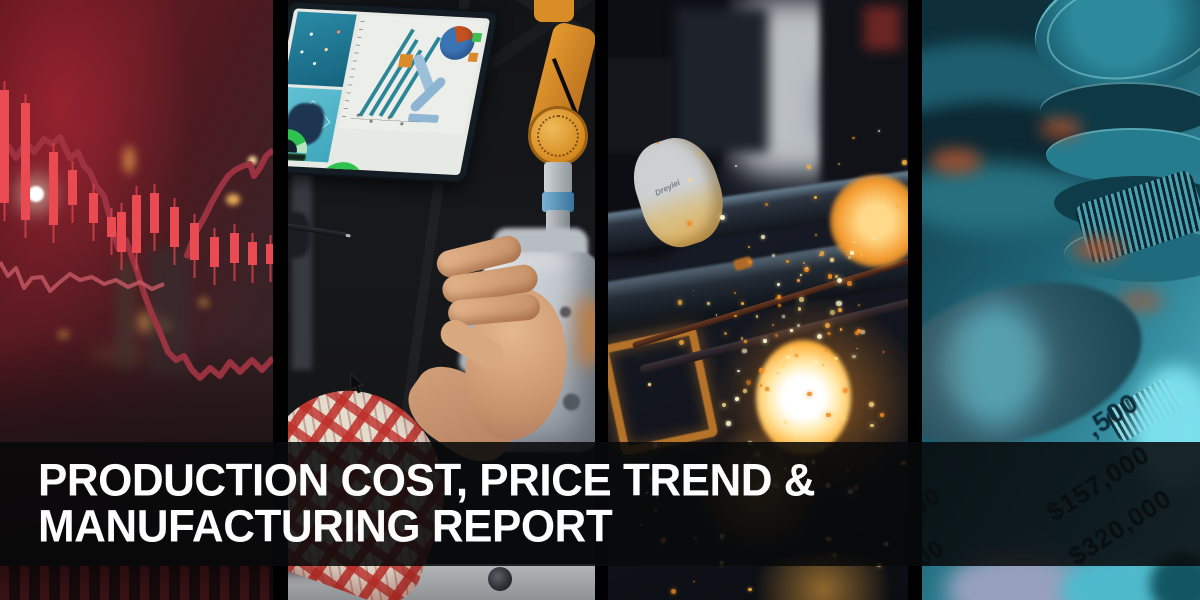 This screenshot has height=600, width=1200. I want to click on city-skyline-shadow, so click(136, 394).